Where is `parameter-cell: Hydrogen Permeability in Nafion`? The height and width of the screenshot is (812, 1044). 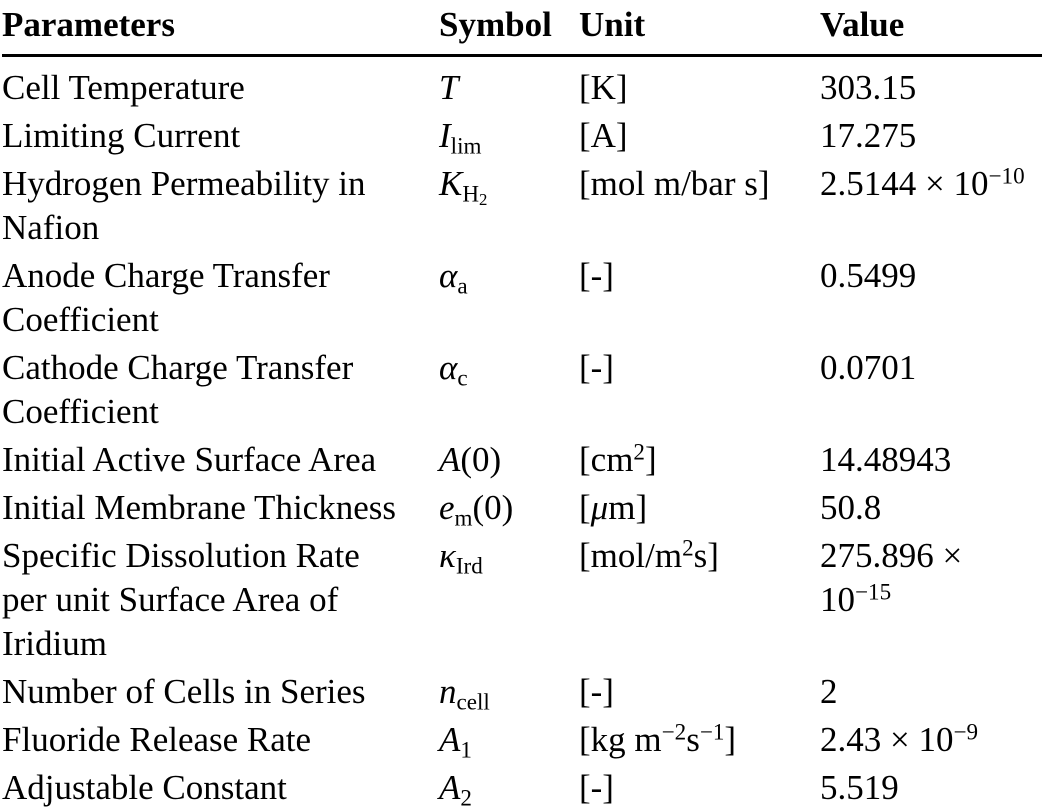
parameter-cell: Hydrogen Permeability in Nafion is located at coordinates (220, 206).